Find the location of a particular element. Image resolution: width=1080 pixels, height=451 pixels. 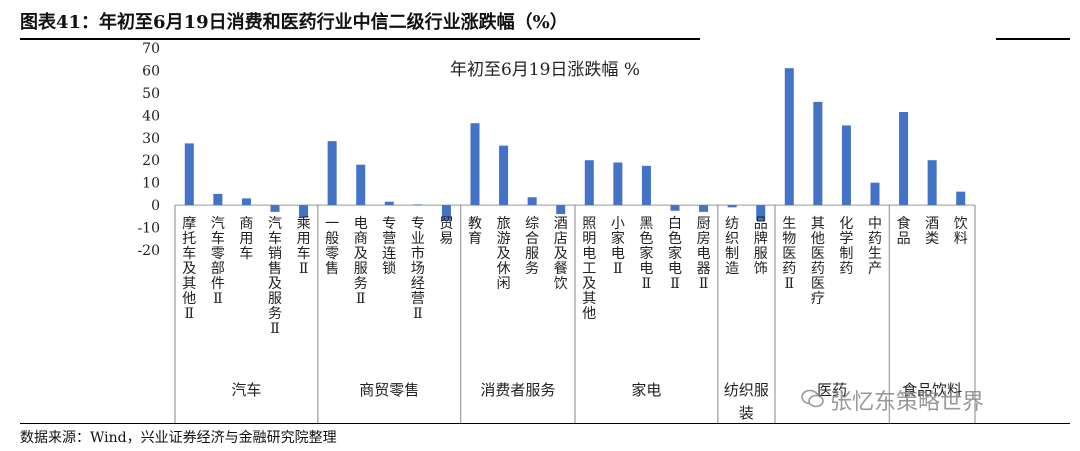

group-label: 纺织服装 is located at coordinates (746, 401).